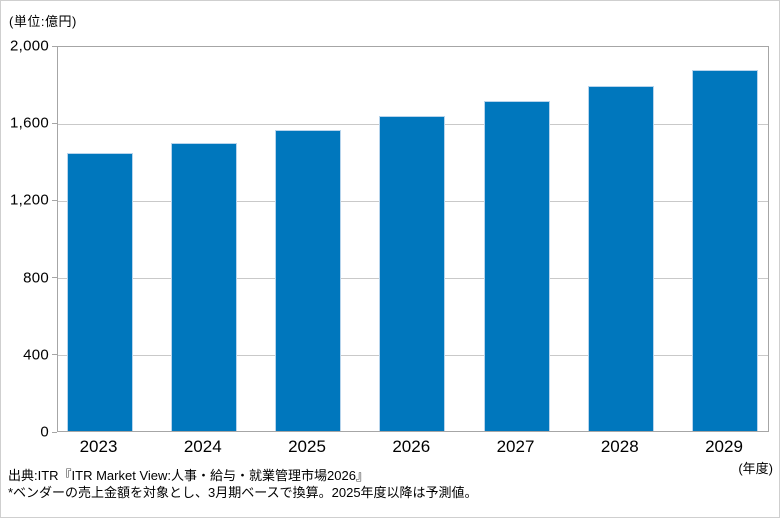 The height and width of the screenshot is (518, 780). Describe the element at coordinates (36, 278) in the screenshot. I see `y-tick-label-800: 800` at that location.